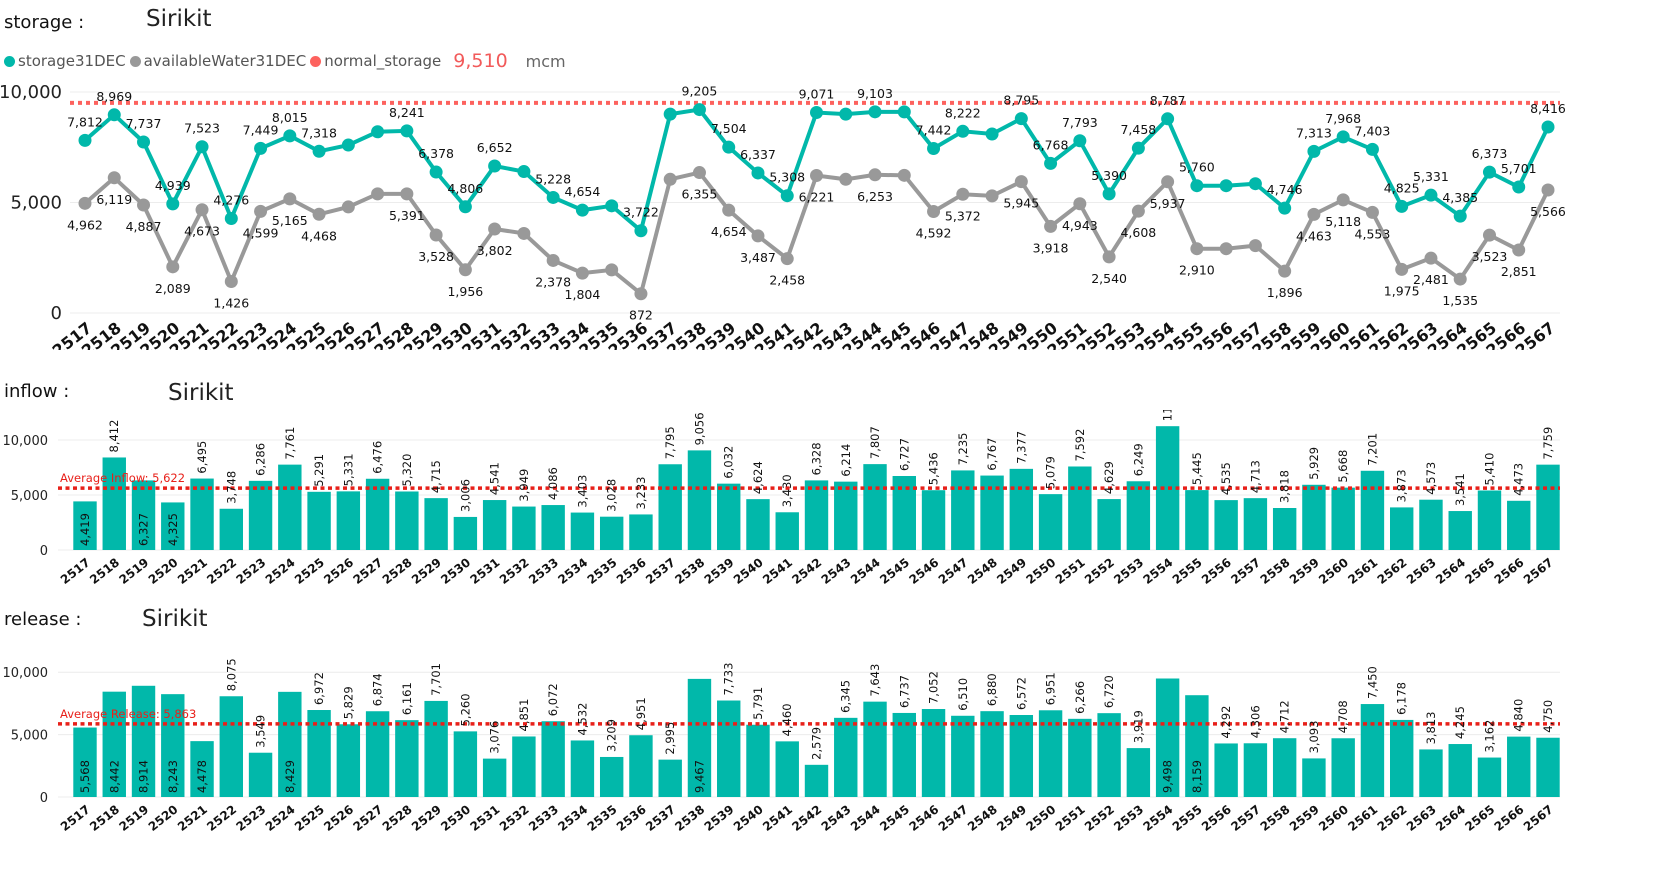  I want to click on data-label: 4,086, so click(553, 483).